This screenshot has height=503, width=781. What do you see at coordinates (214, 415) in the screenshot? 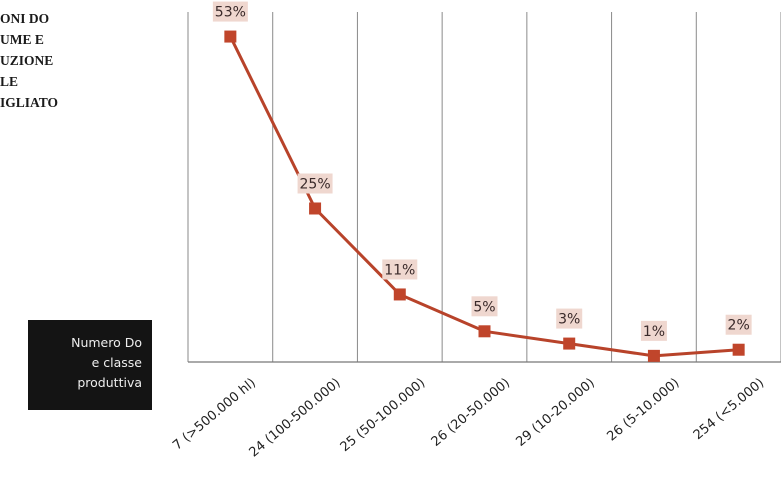
I see `x-tick-label: 7 (>500.000 hl)` at bounding box center [214, 415].